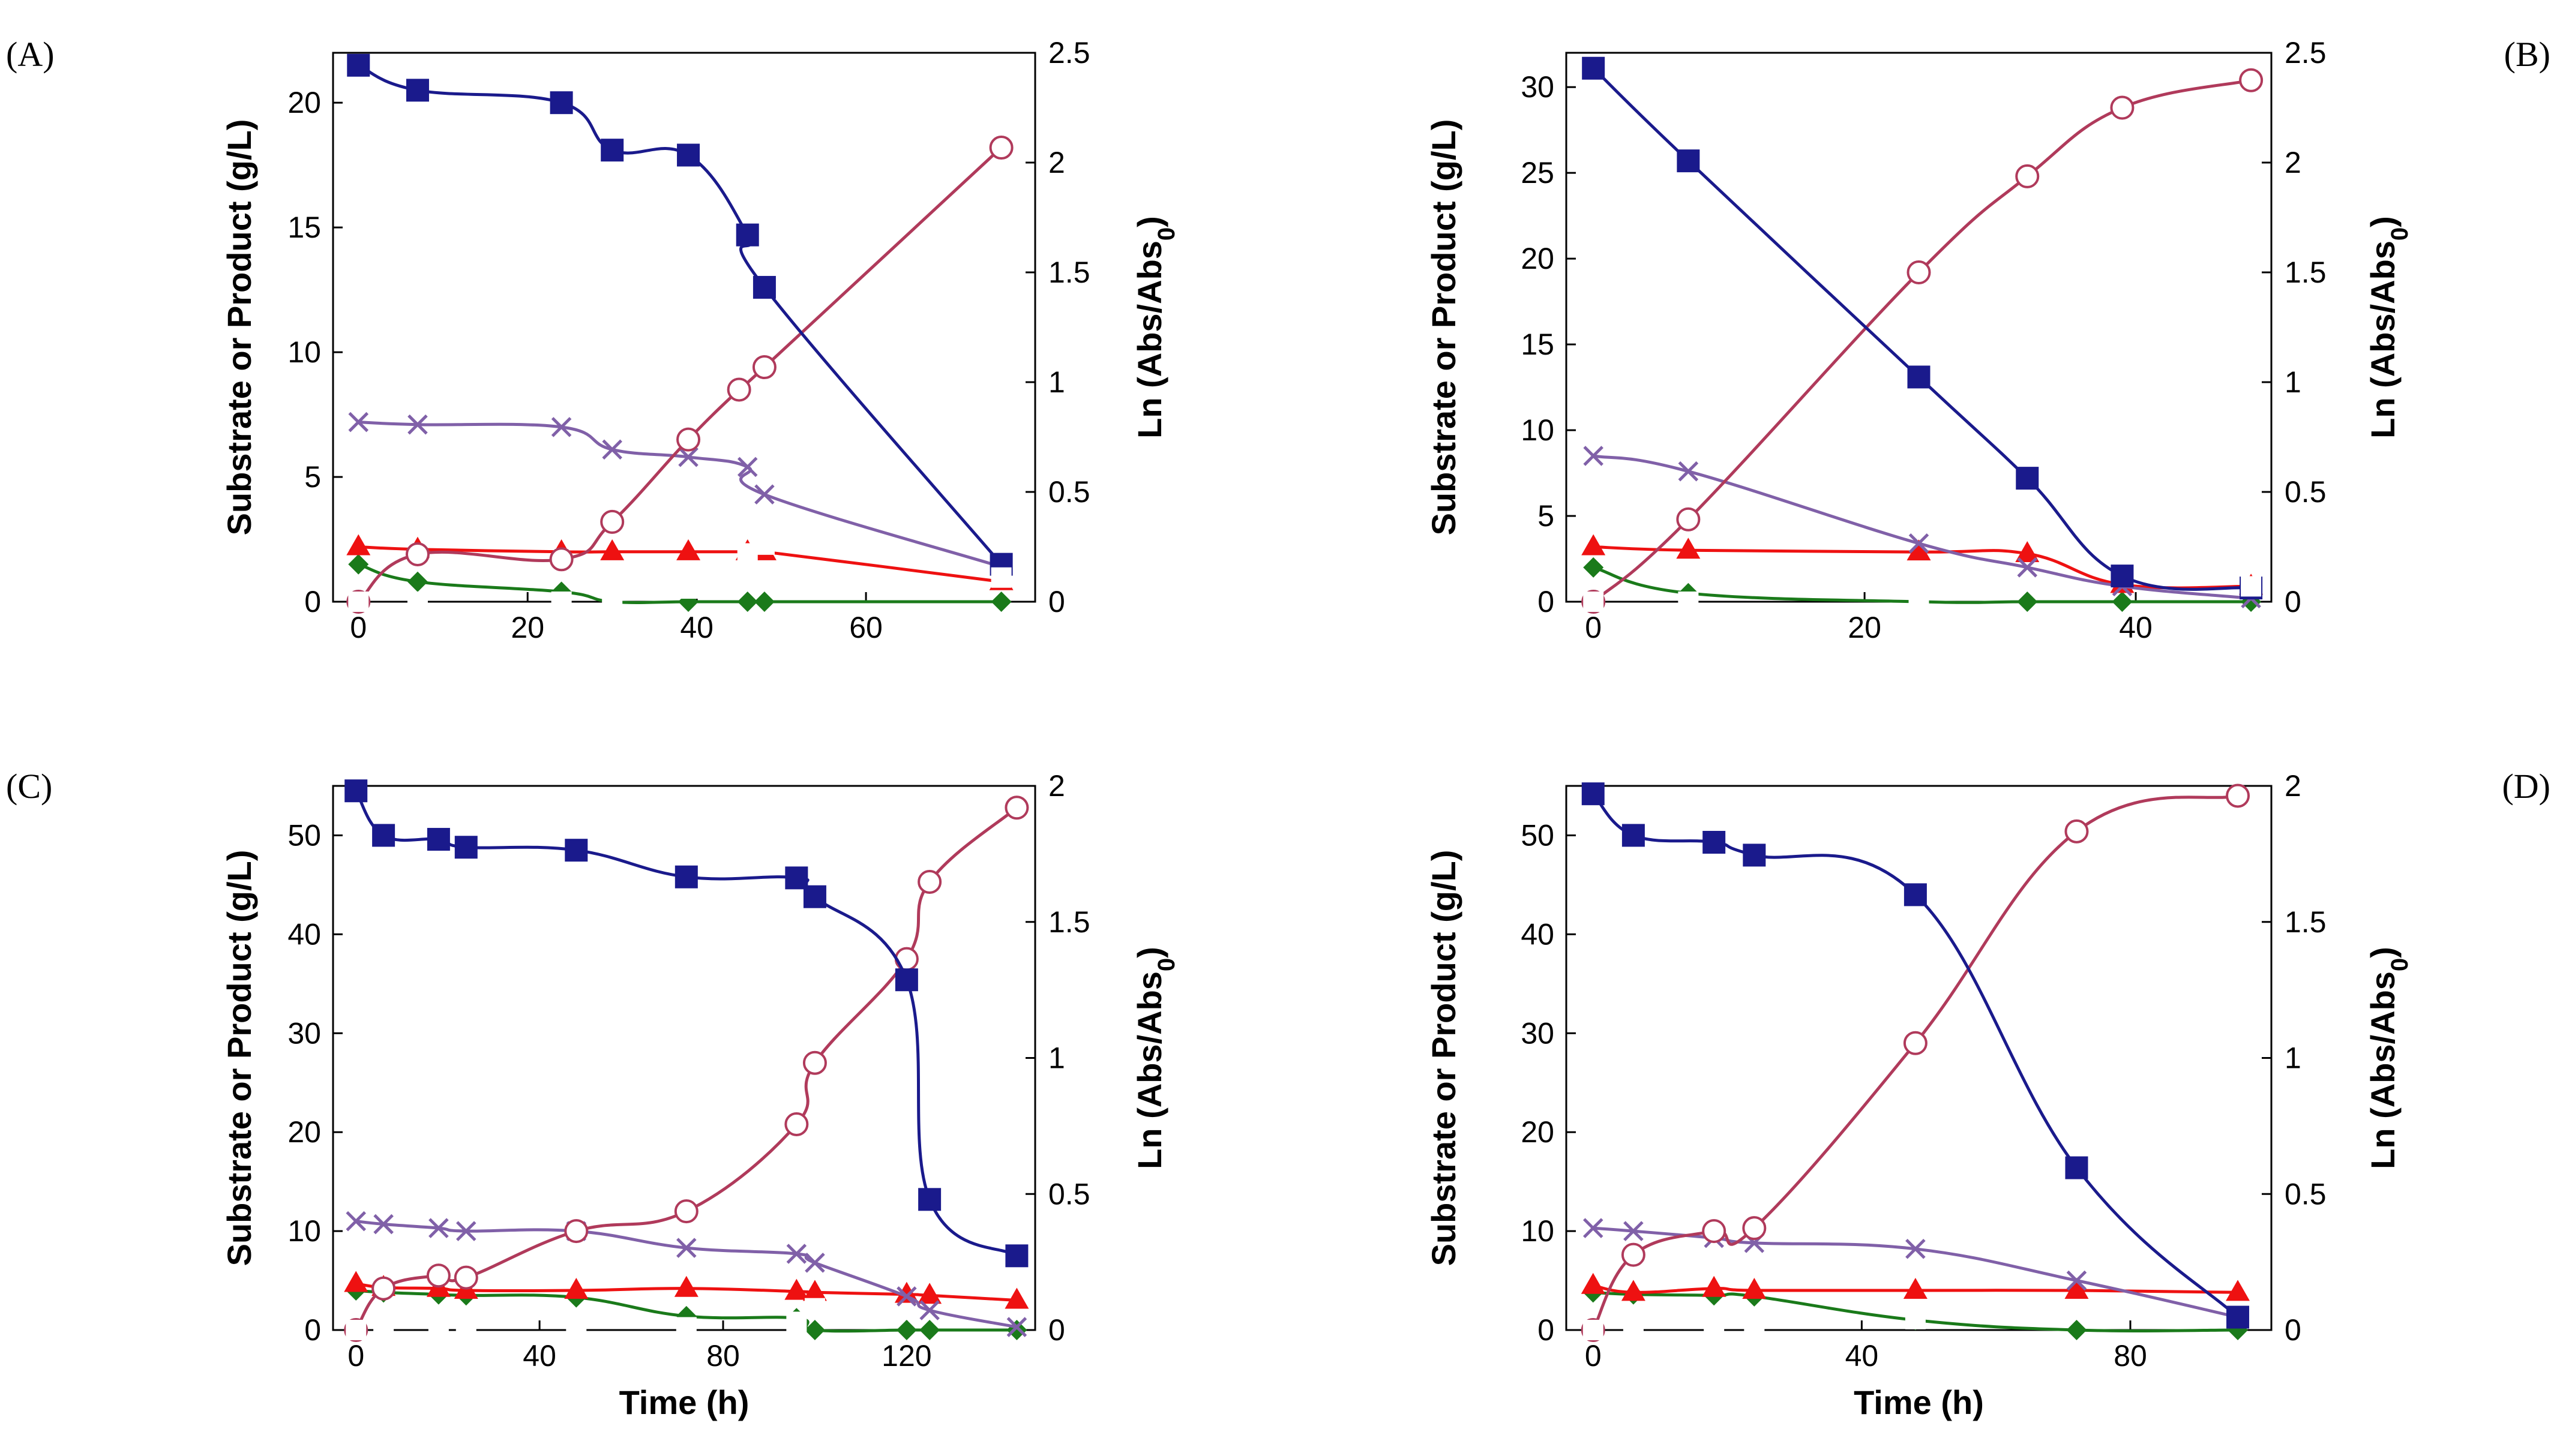 This screenshot has width=2563, height=1456. Describe the element at coordinates (2293, 602) in the screenshot. I see `y2-tick-label: 0` at that location.